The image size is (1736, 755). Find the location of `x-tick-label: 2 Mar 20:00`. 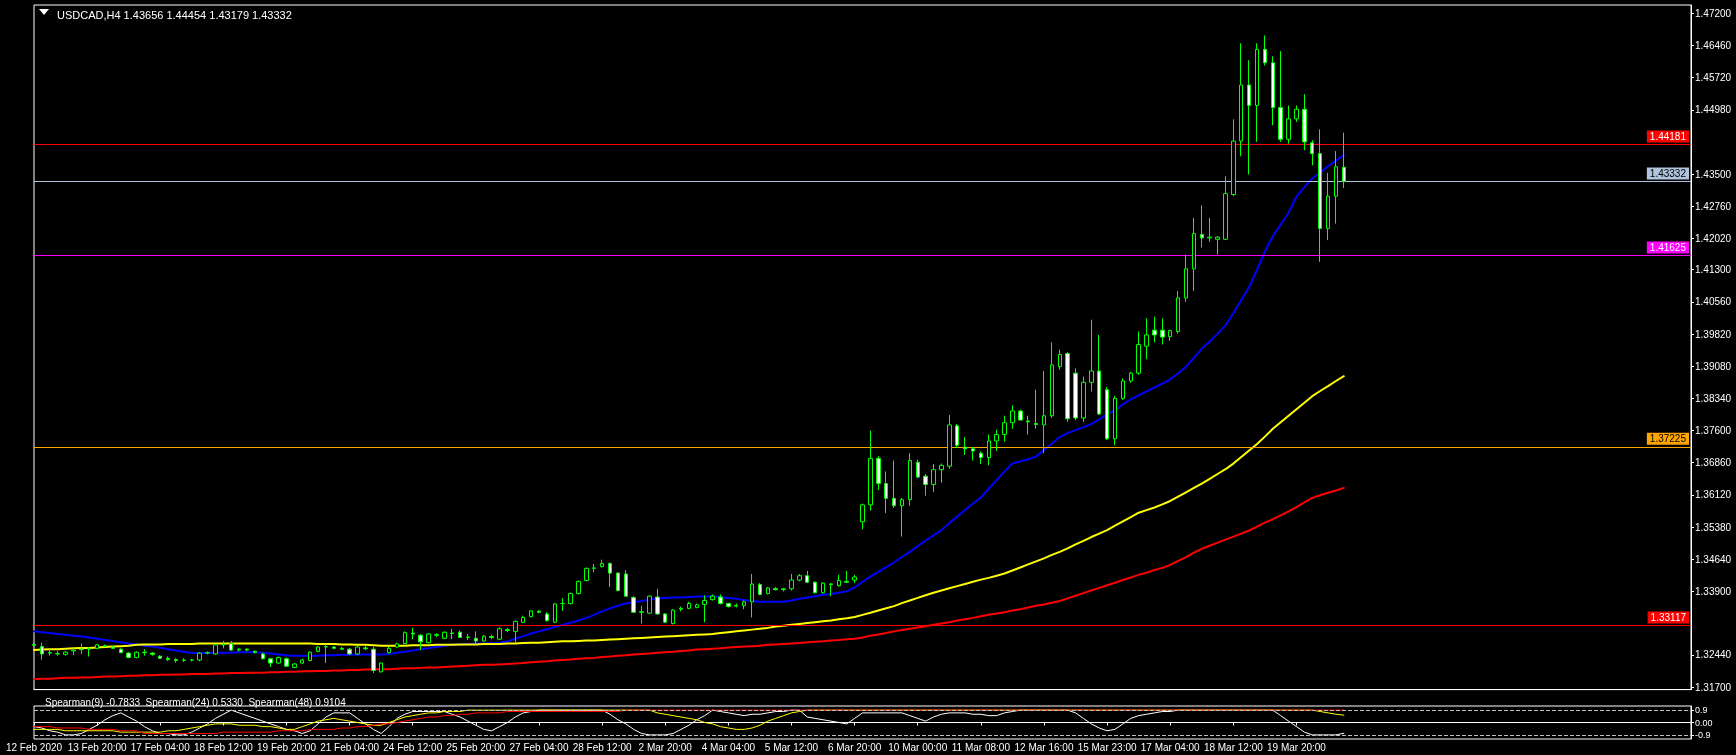

x-tick-label: 2 Mar 20:00 is located at coordinates (665, 747).